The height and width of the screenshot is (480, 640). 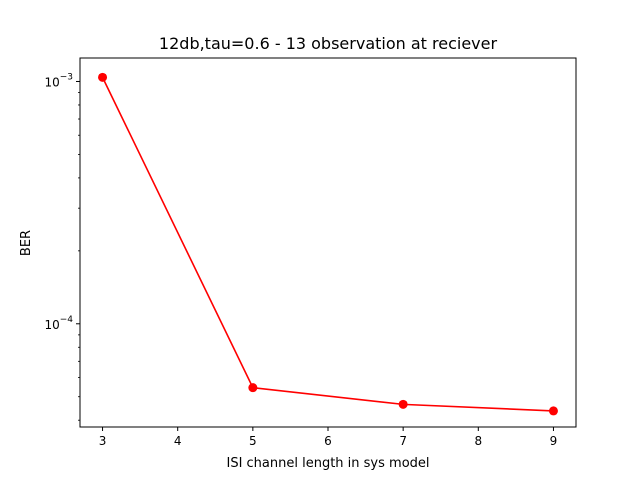 I want to click on x-tick-label: 8, so click(x=478, y=441).